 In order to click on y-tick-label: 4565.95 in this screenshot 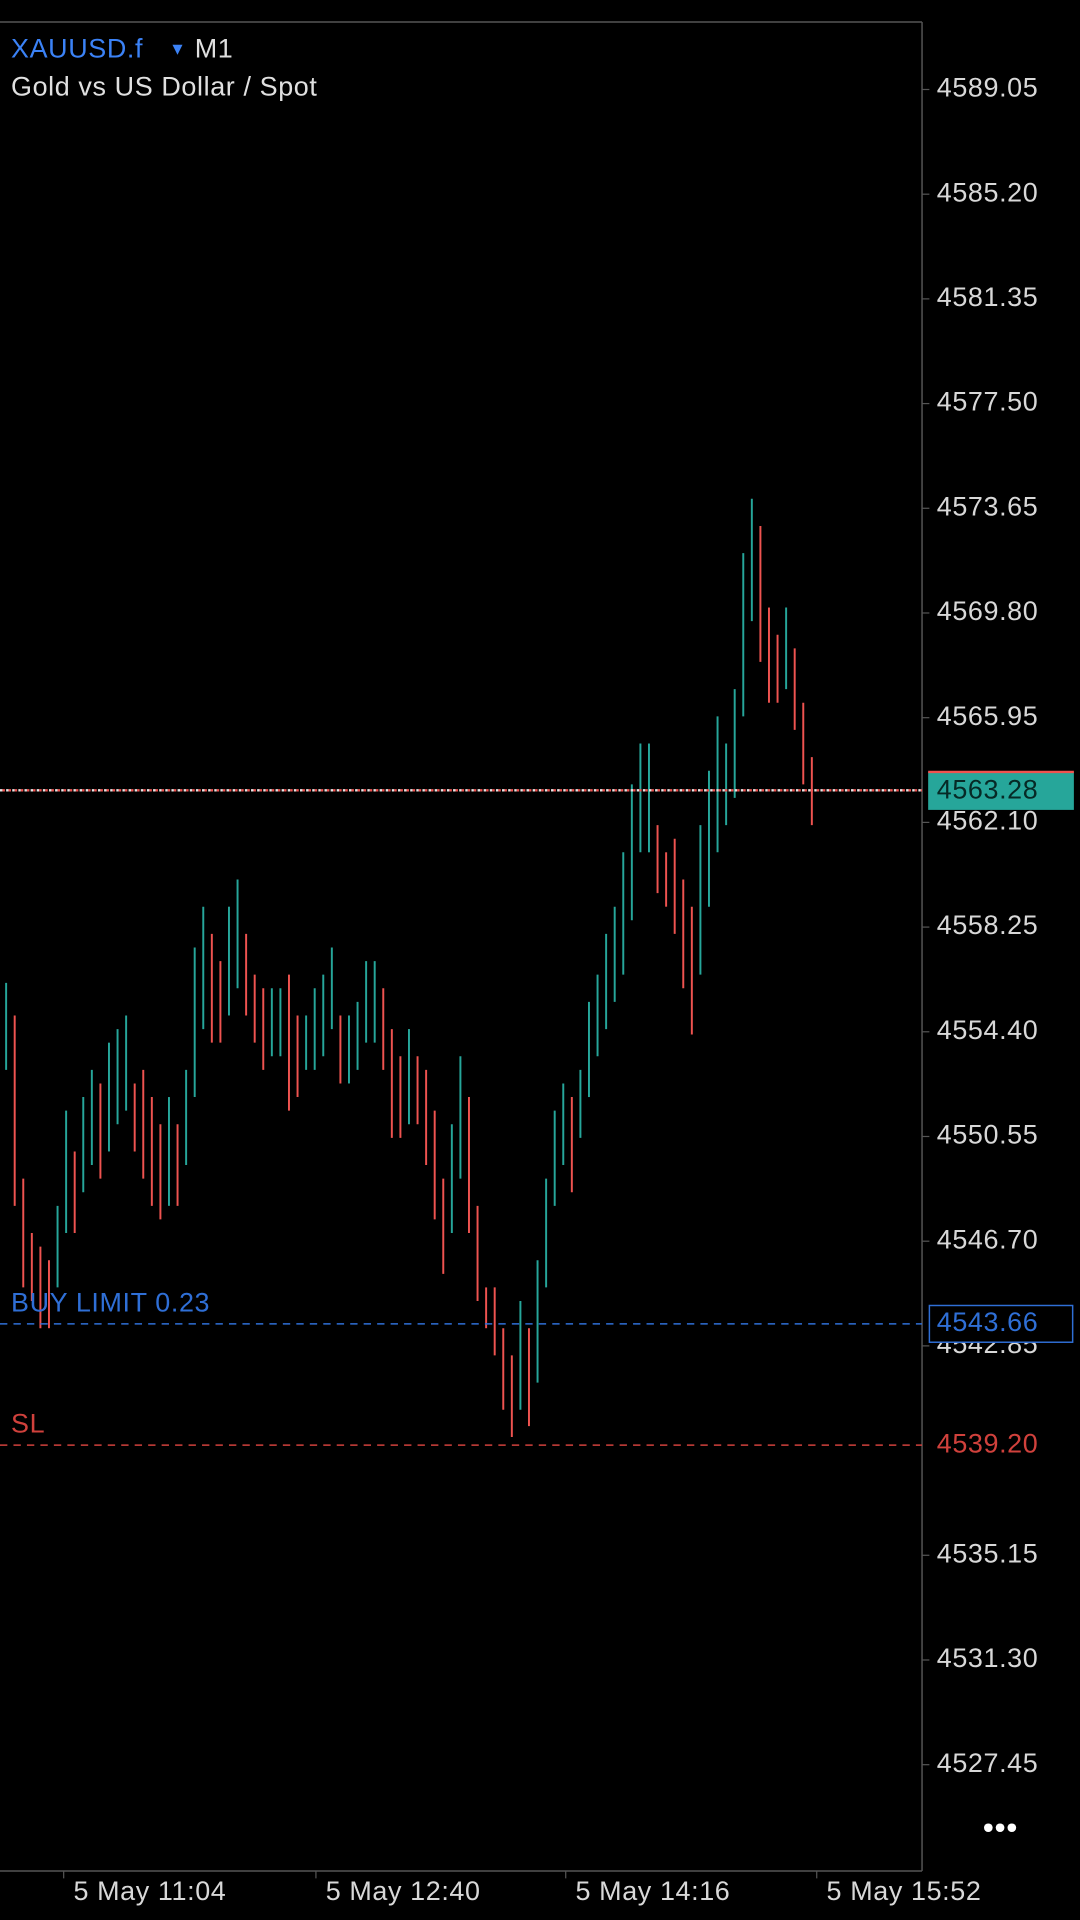, I will do `click(988, 716)`.